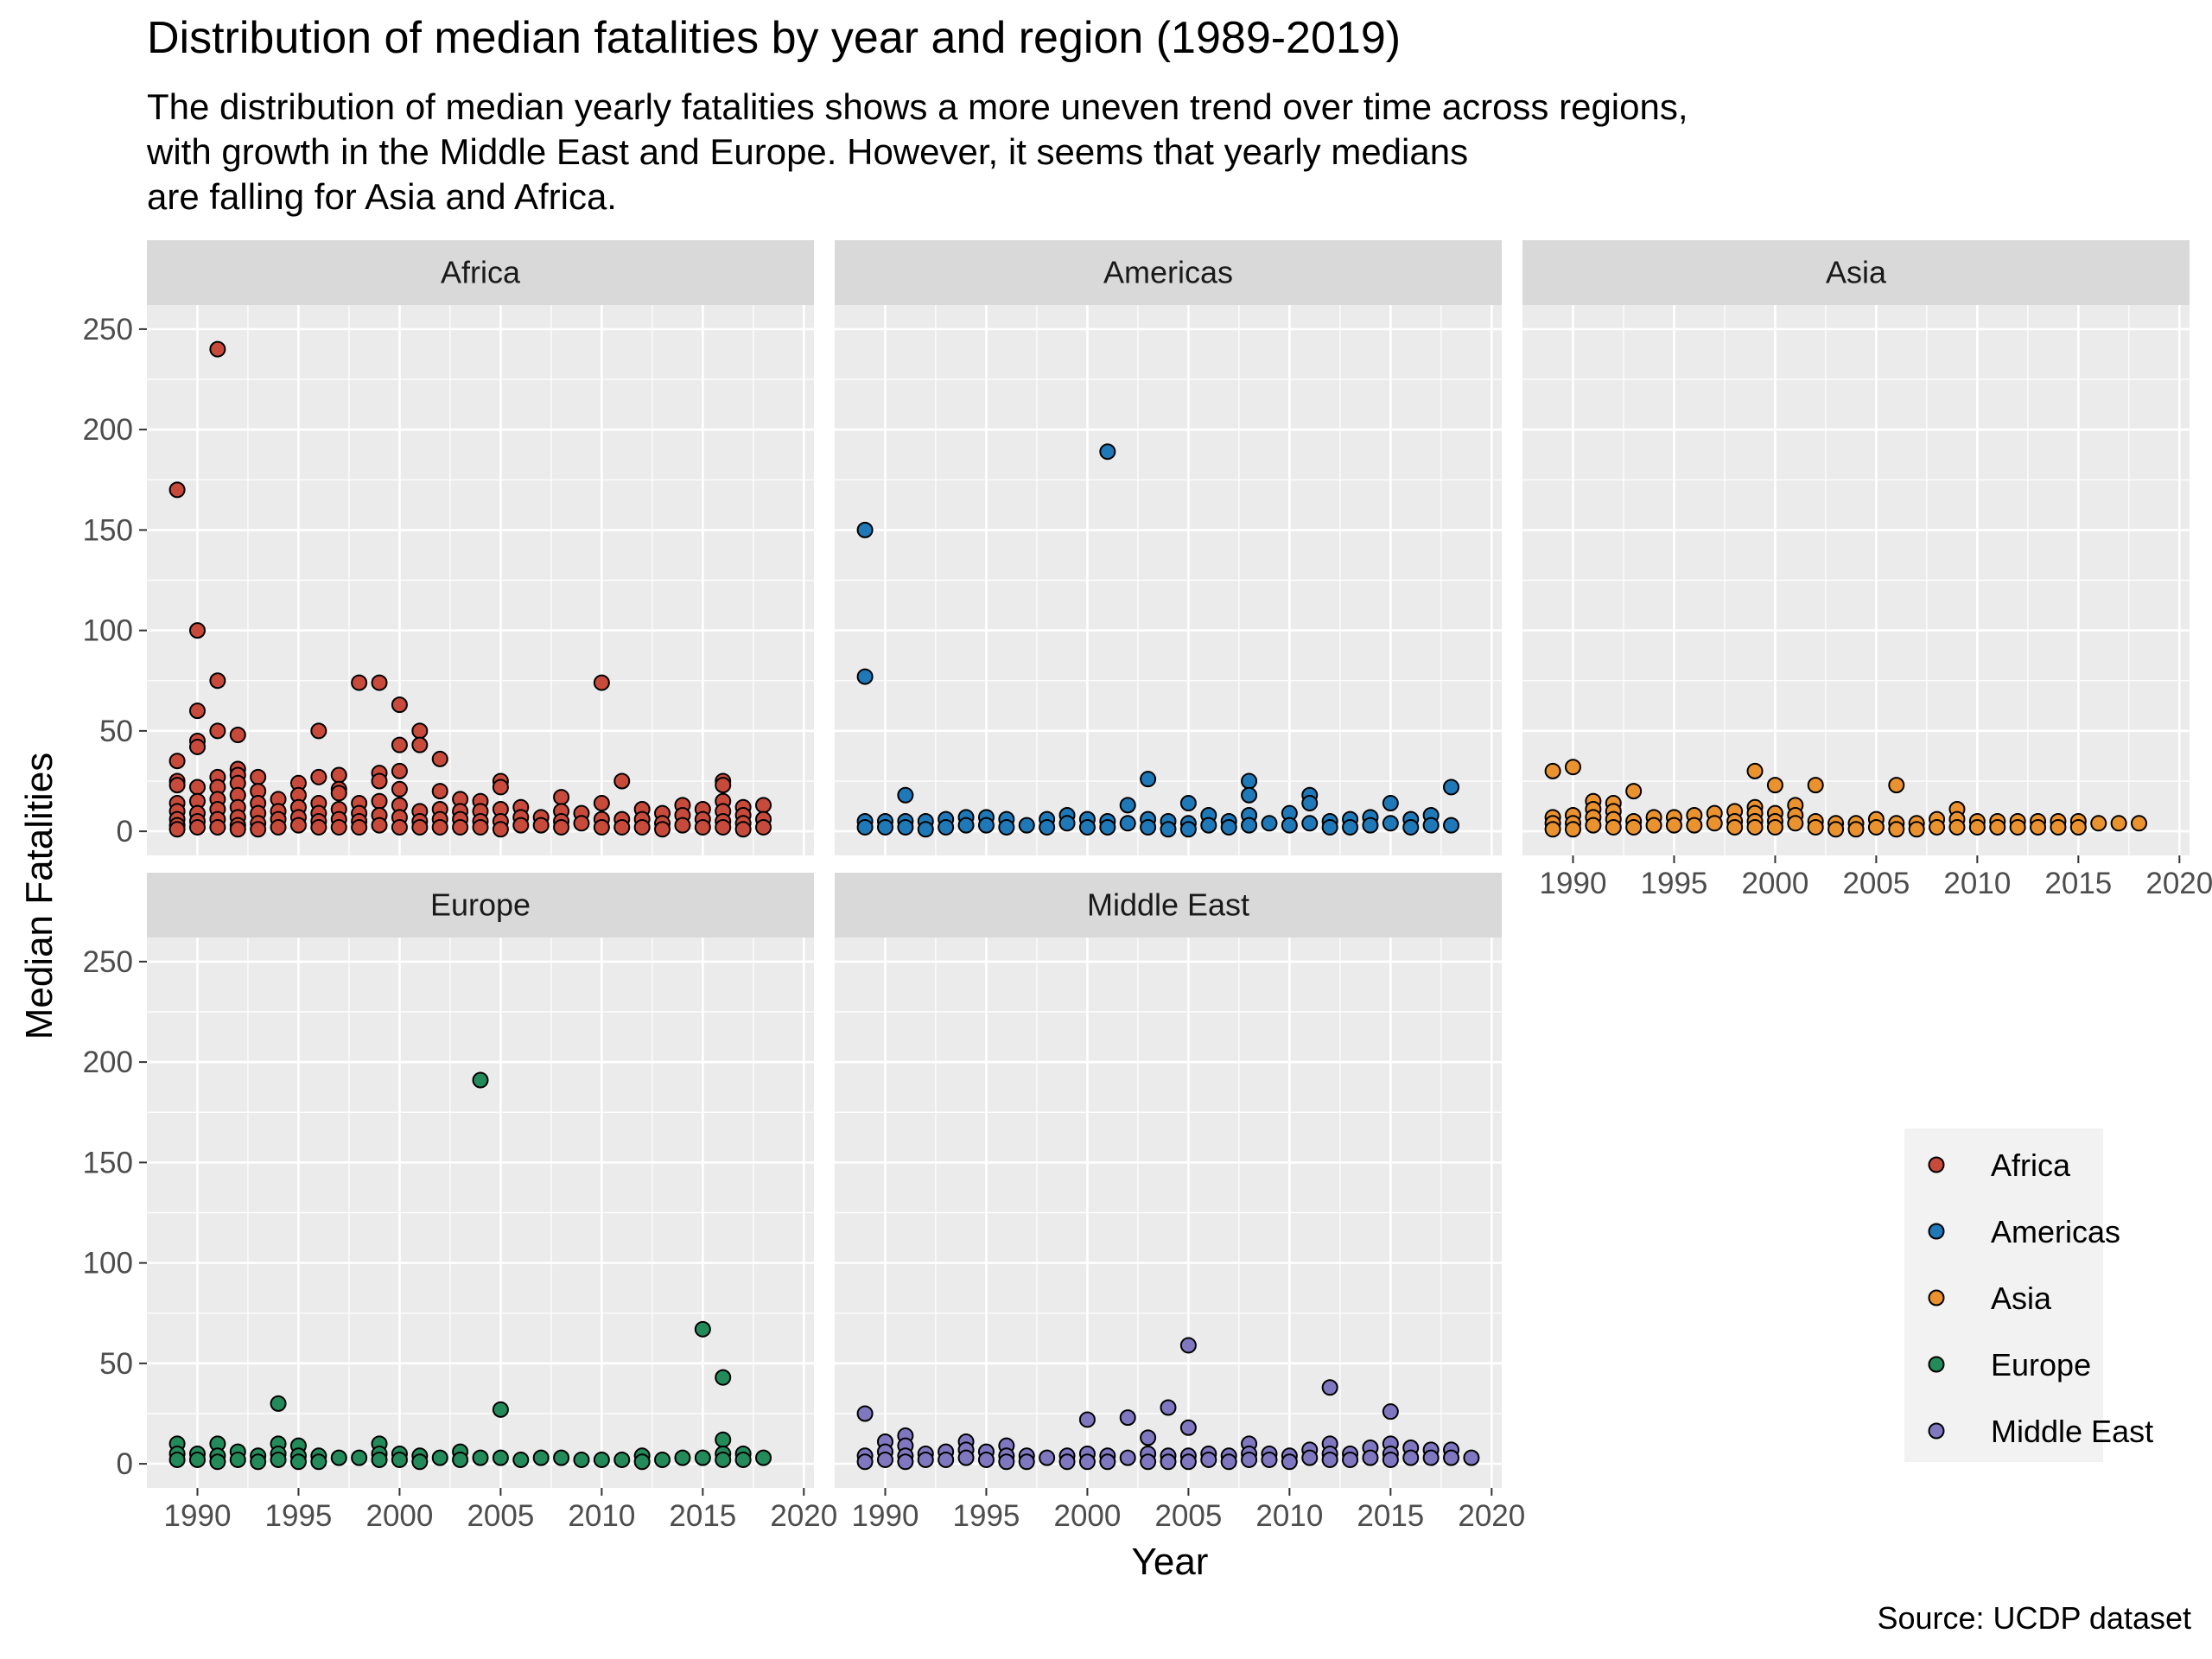 This screenshot has height=1659, width=2212. What do you see at coordinates (2072, 1431) in the screenshot?
I see `legend-label: Middle East` at bounding box center [2072, 1431].